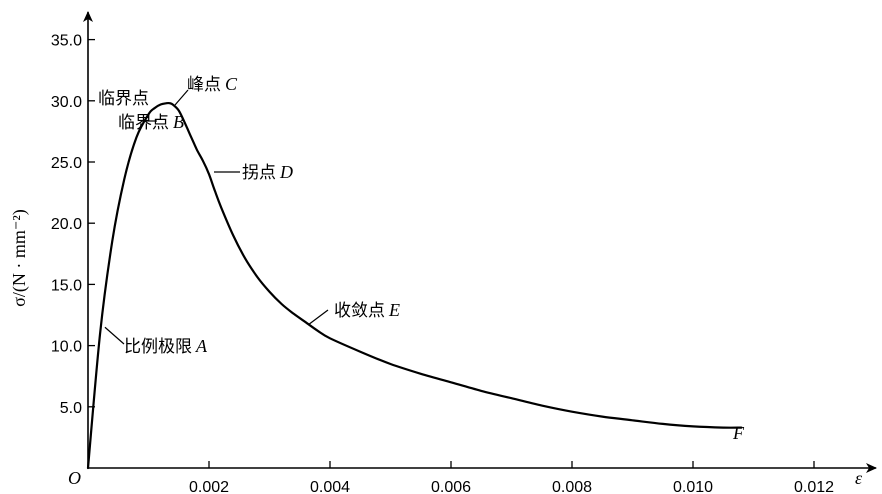  I want to click on y-tick-label: 5.0, so click(71, 408).